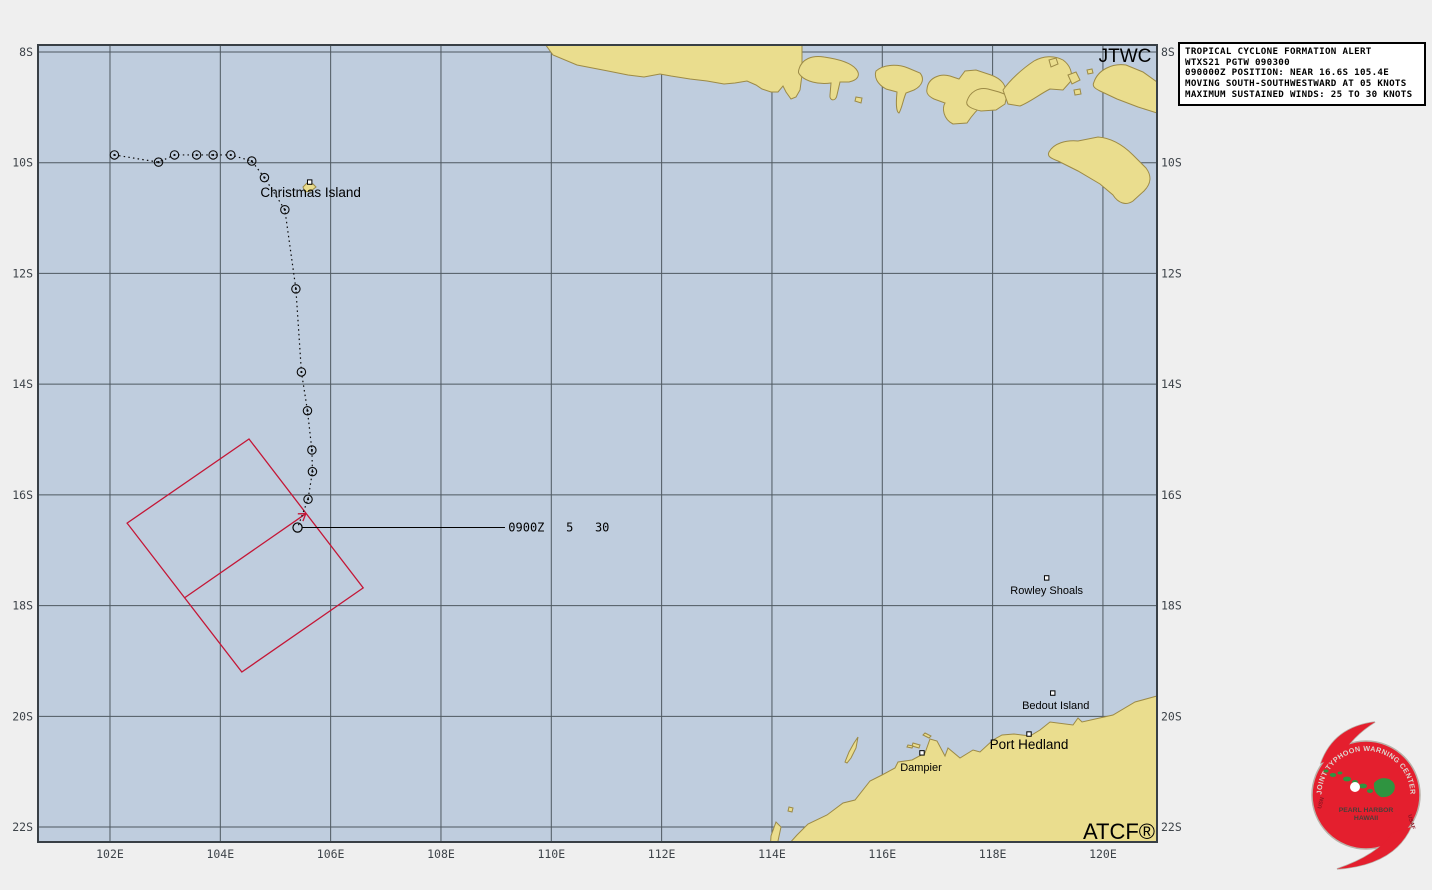 The image size is (1432, 890). Describe the element at coordinates (898, 89) in the screenshot. I see `lombok-island` at that location.